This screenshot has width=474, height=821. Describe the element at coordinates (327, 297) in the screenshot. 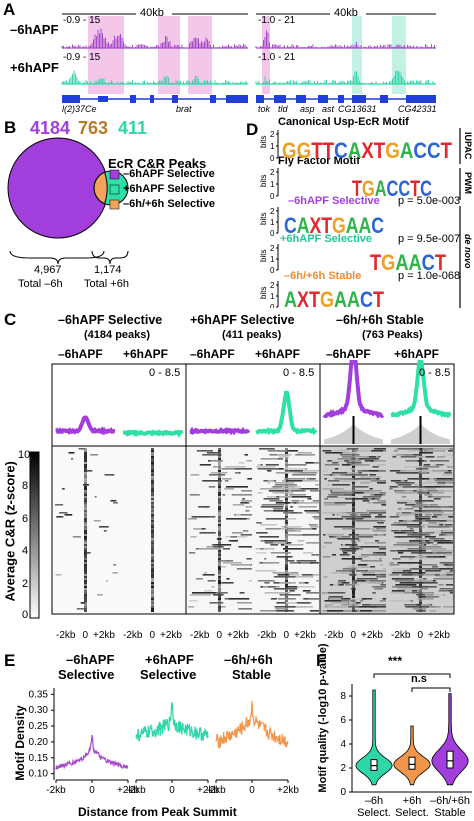

I see `logo-letter: G` at that location.